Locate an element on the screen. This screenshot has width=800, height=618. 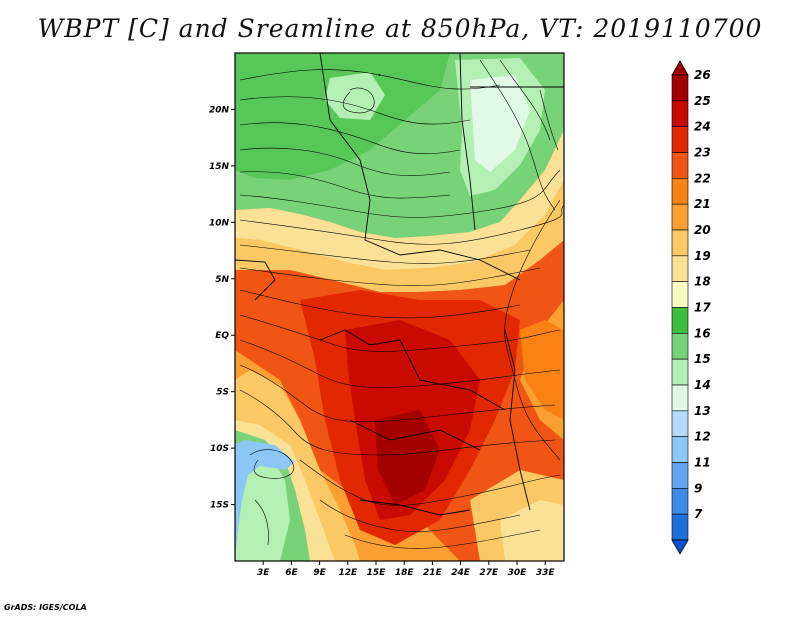
lon-tick-label: 18E is located at coordinates (405, 573).